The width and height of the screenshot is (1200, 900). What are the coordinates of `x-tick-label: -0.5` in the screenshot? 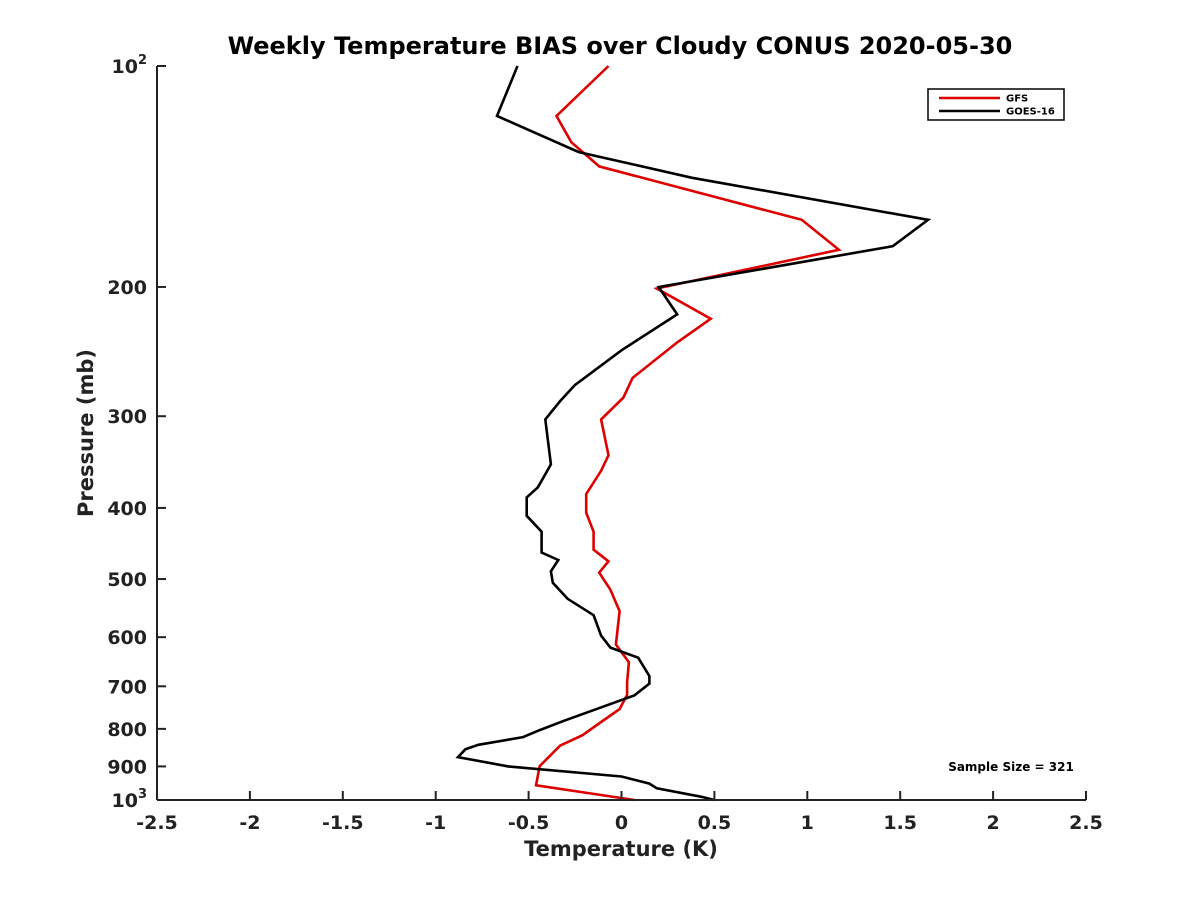 It's located at (529, 823).